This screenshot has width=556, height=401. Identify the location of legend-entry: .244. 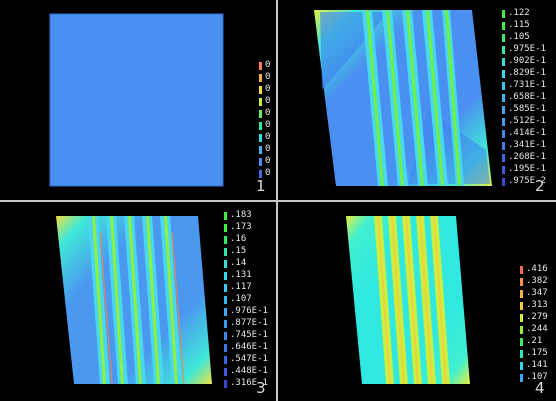
(538, 329).